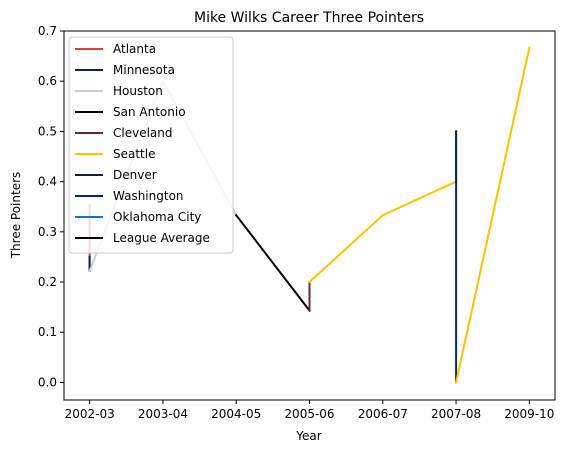 Image resolution: width=573 pixels, height=453 pixels. I want to click on x-tick-label: 2005-06, so click(309, 414).